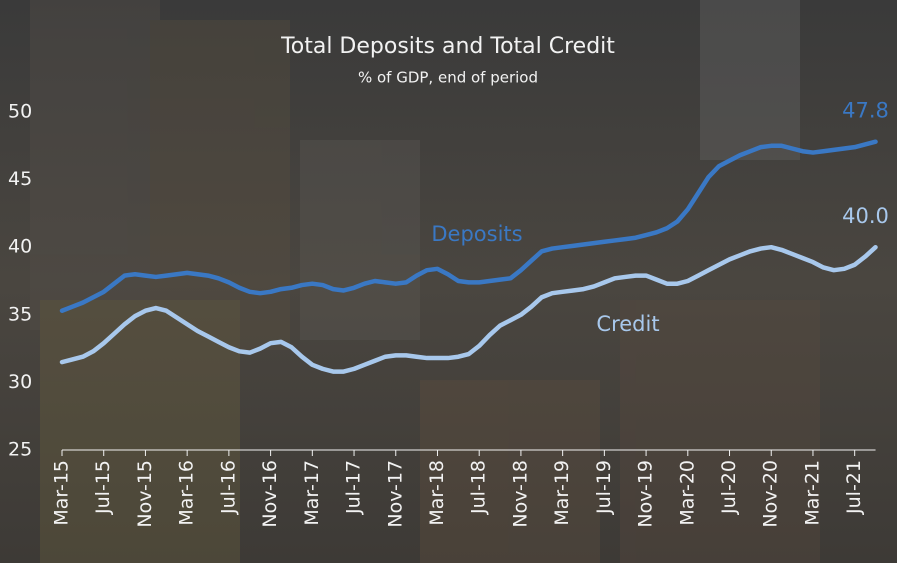 This screenshot has width=897, height=563. What do you see at coordinates (604, 487) in the screenshot?
I see `x-tick-label: Jul-19` at bounding box center [604, 487].